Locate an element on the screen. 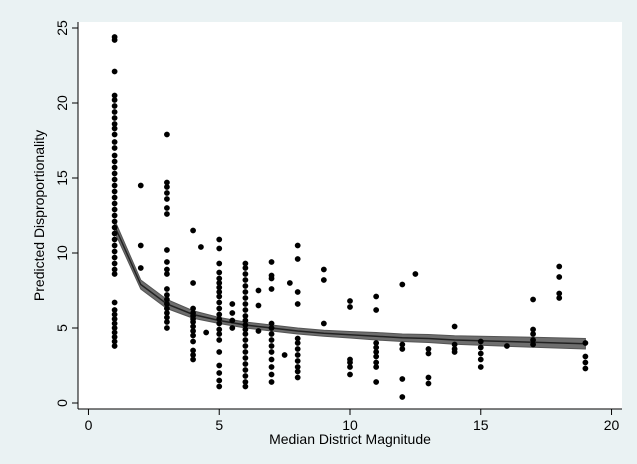  y-tick-label: 10 is located at coordinates (62, 253).